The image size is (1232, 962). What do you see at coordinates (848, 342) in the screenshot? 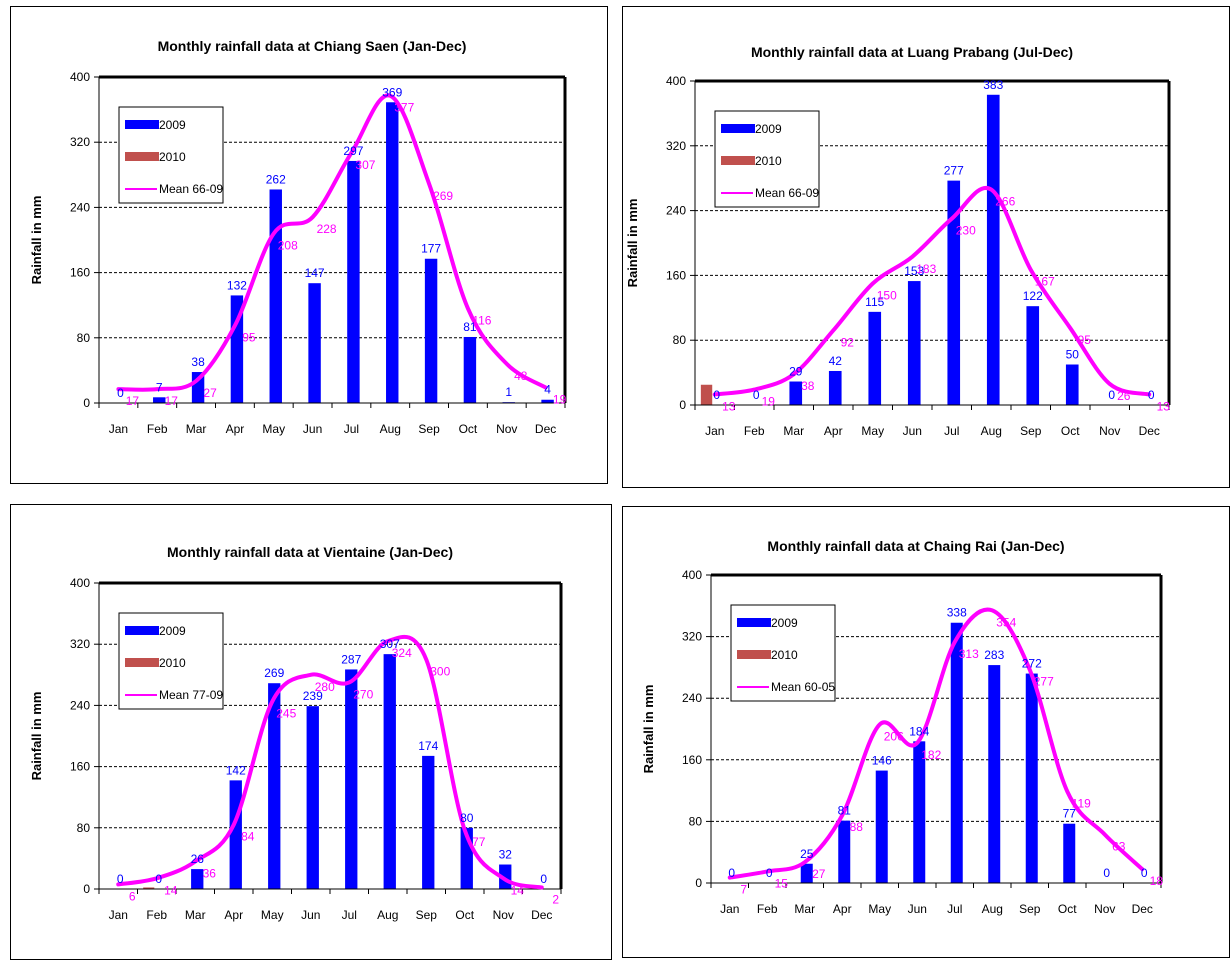
I see `data-label-mean: 92` at bounding box center [848, 342].